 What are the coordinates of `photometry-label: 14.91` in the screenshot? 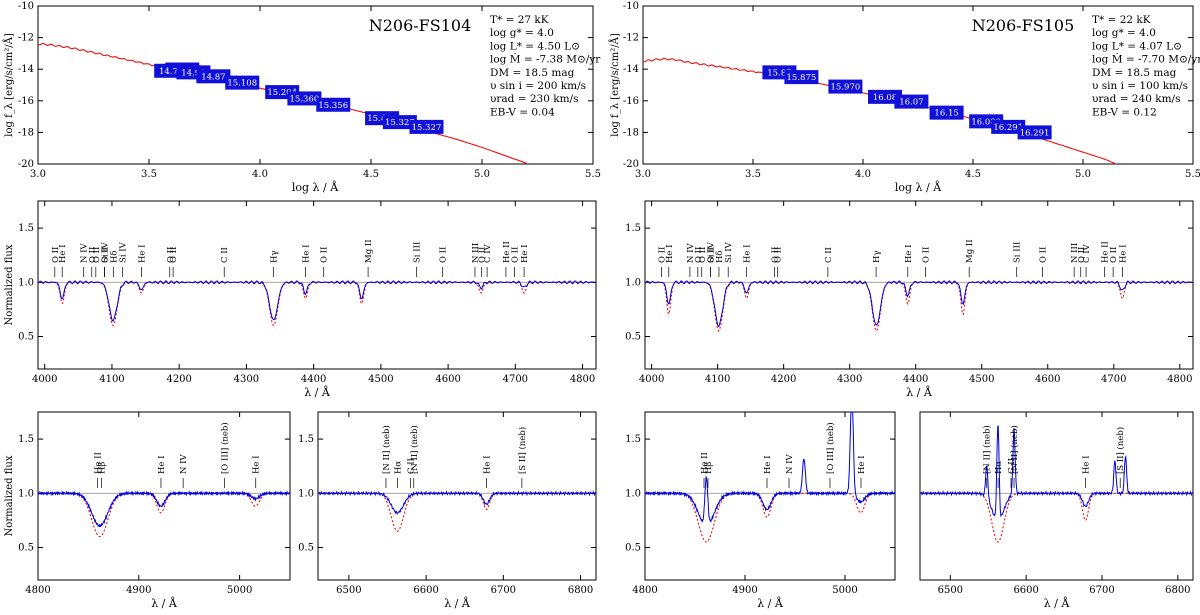 It's located at (193, 73).